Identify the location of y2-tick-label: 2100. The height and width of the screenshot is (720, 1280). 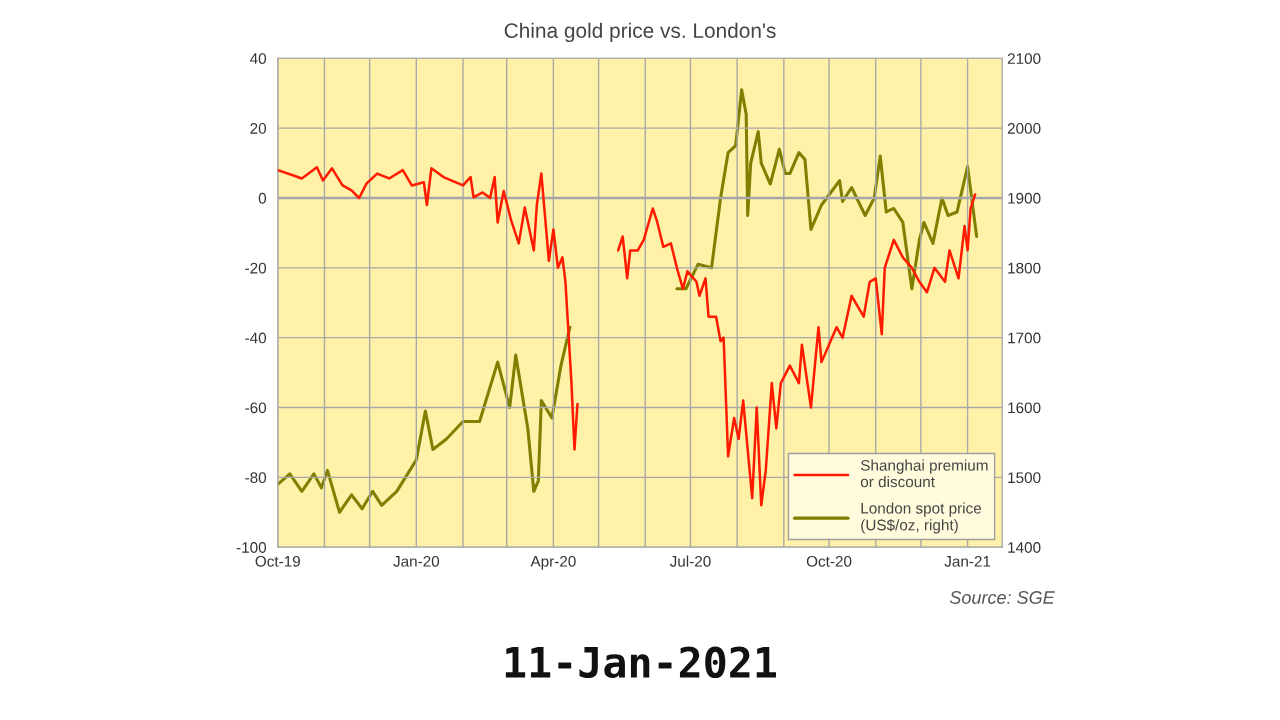
(1024, 59).